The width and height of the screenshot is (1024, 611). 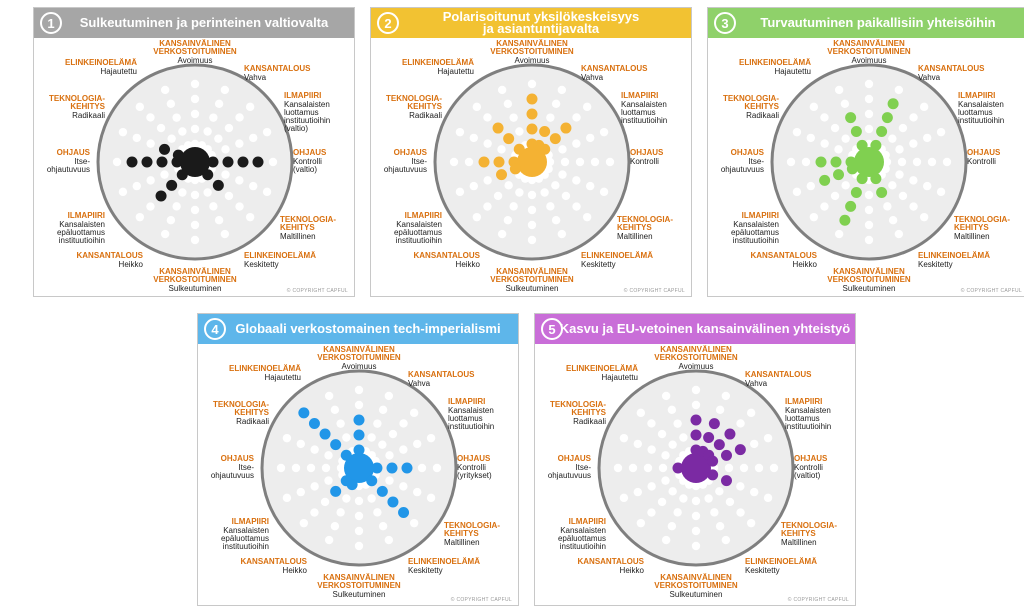 What do you see at coordinates (869, 162) in the screenshot?
I see `center-dot` at bounding box center [869, 162].